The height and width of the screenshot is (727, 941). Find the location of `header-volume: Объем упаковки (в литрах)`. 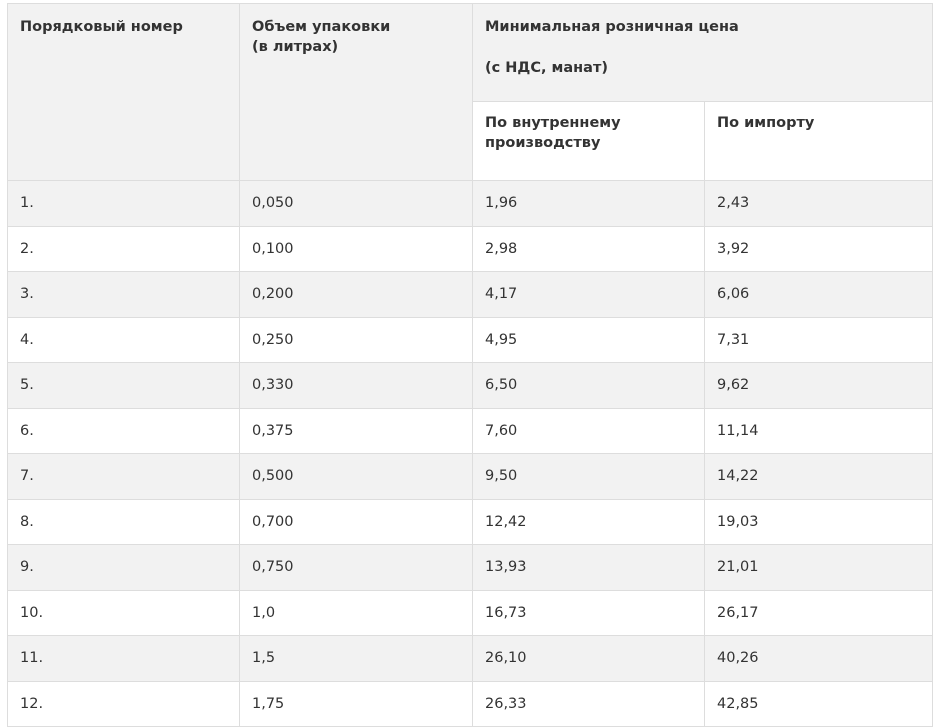

header-volume: Объем упаковки (в литрах) is located at coordinates (356, 92).